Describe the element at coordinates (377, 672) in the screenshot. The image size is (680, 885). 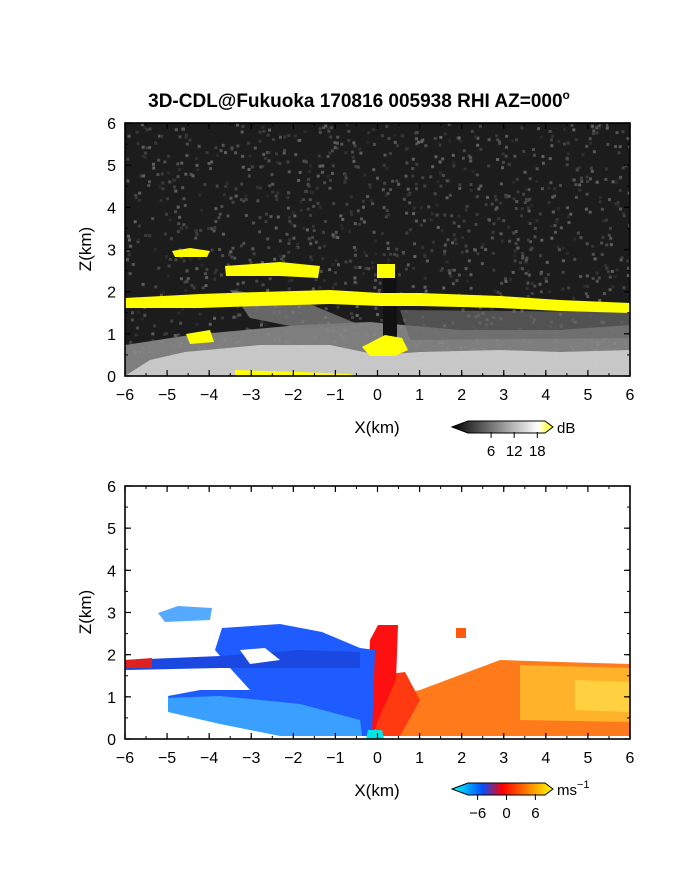
I see `velocity-structures` at that location.